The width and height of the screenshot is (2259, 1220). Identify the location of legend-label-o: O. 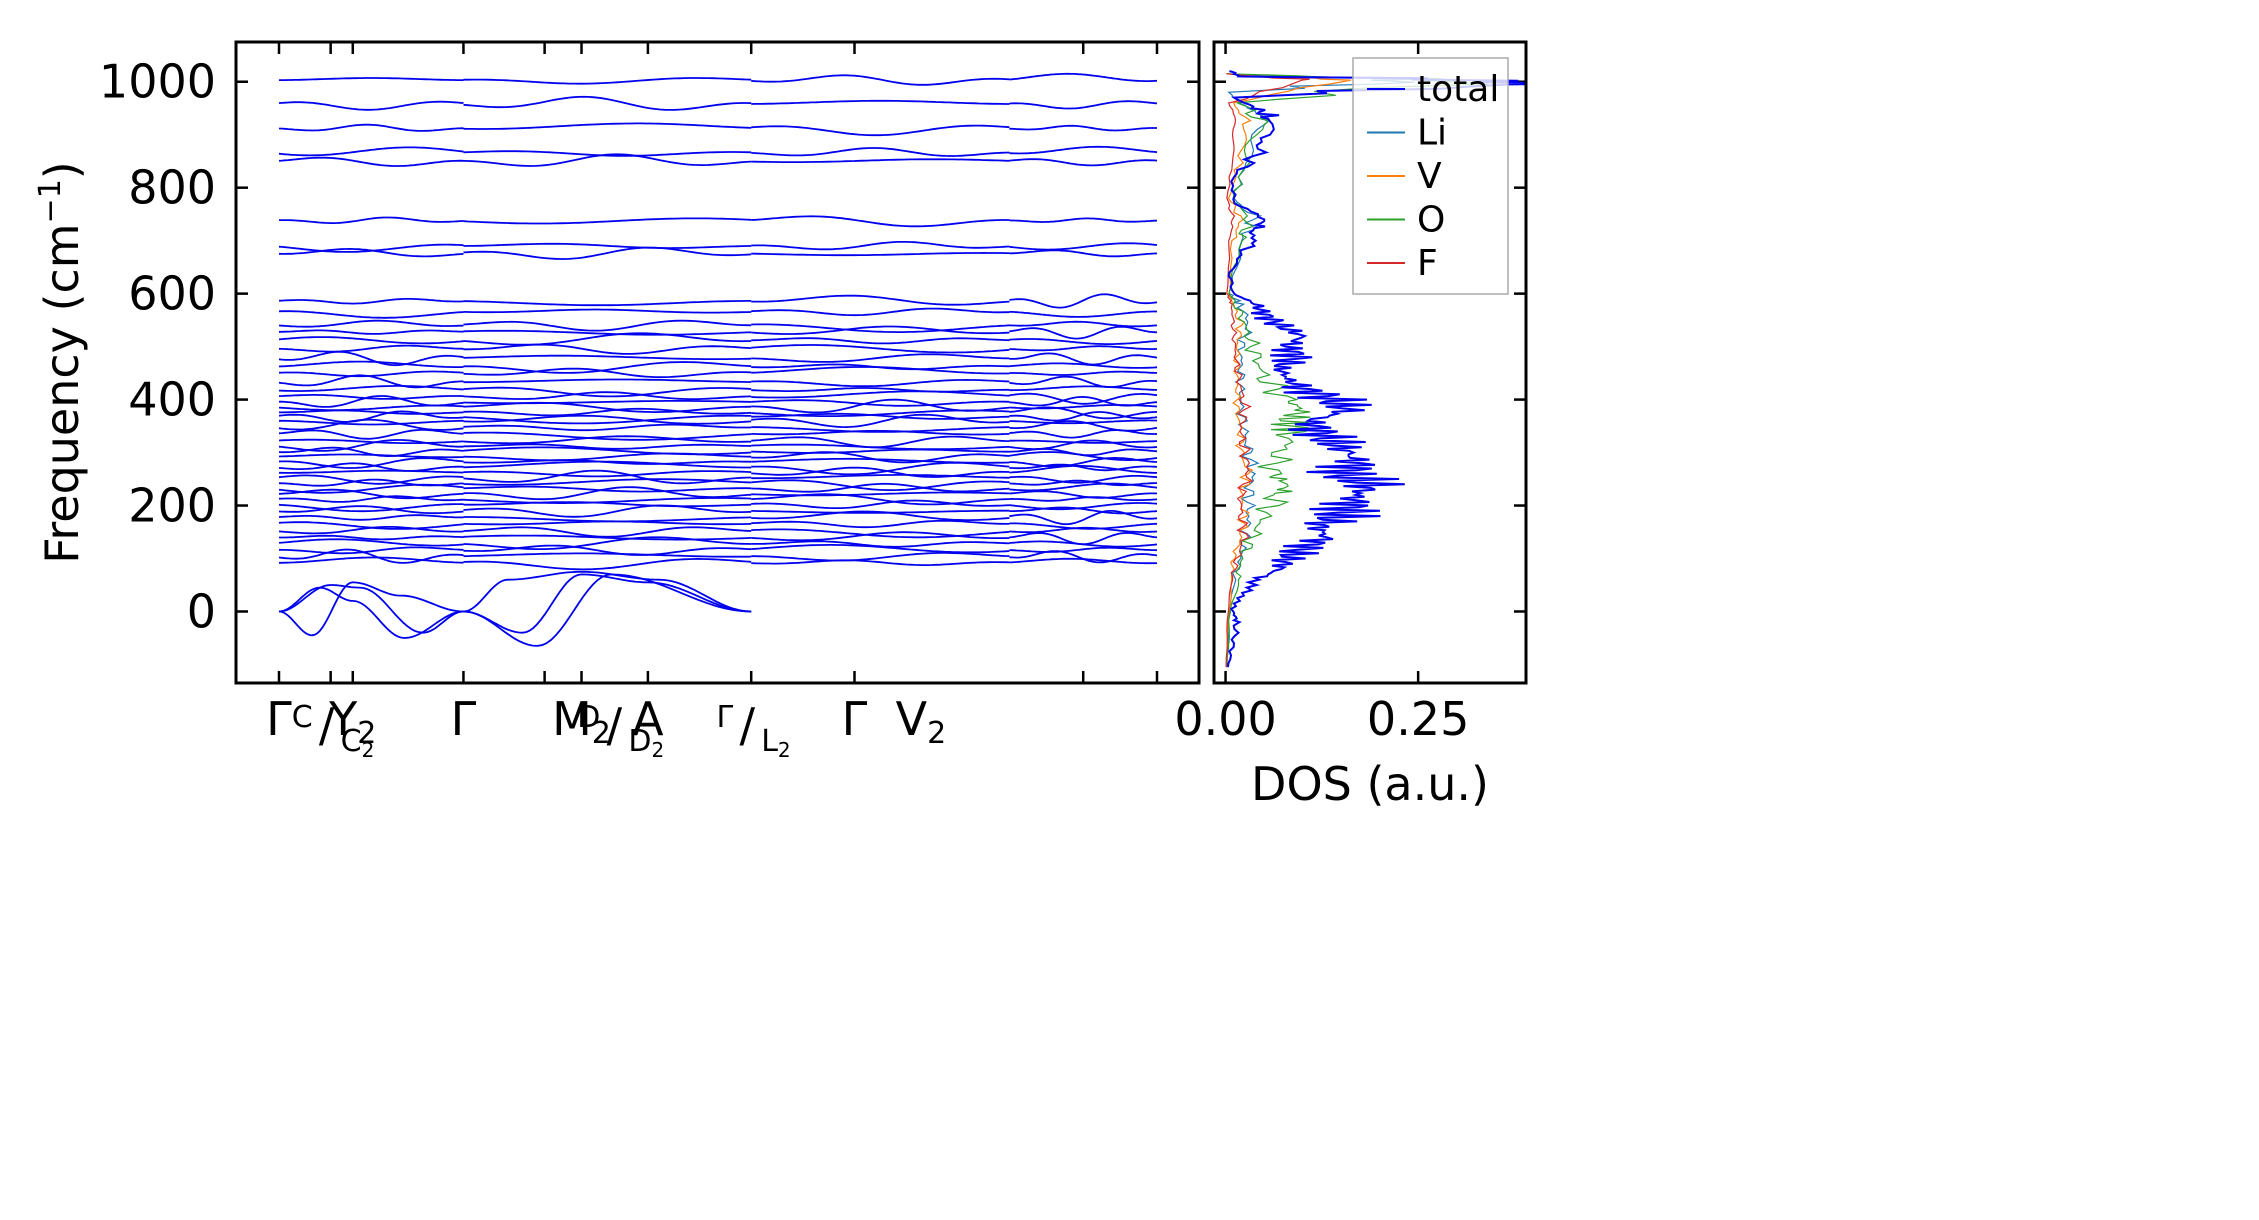
(1431, 220).